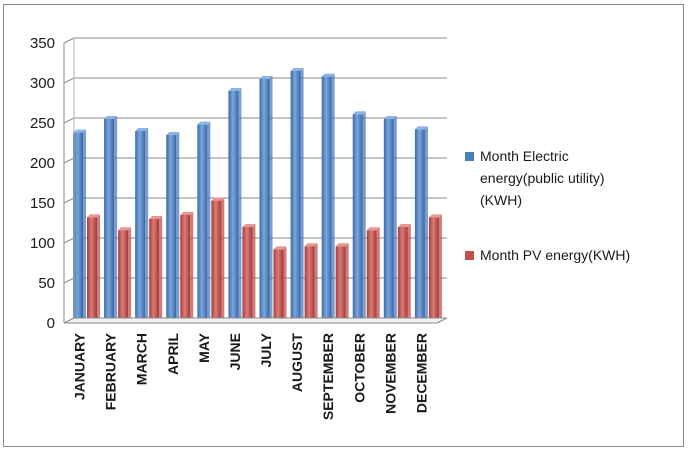 The image size is (688, 451). Describe the element at coordinates (359, 368) in the screenshot. I see `x-tick-label: OCTOBER` at that location.